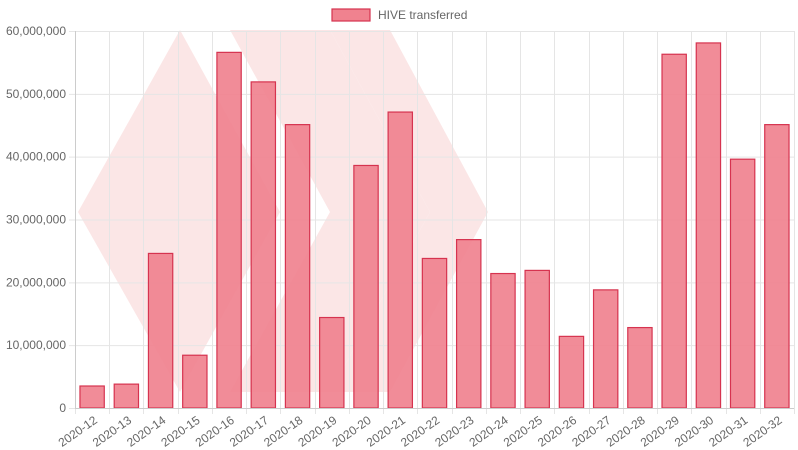 The width and height of the screenshot is (798, 450). What do you see at coordinates (36, 94) in the screenshot?
I see `y-tick-label: 50,000,000` at bounding box center [36, 94].